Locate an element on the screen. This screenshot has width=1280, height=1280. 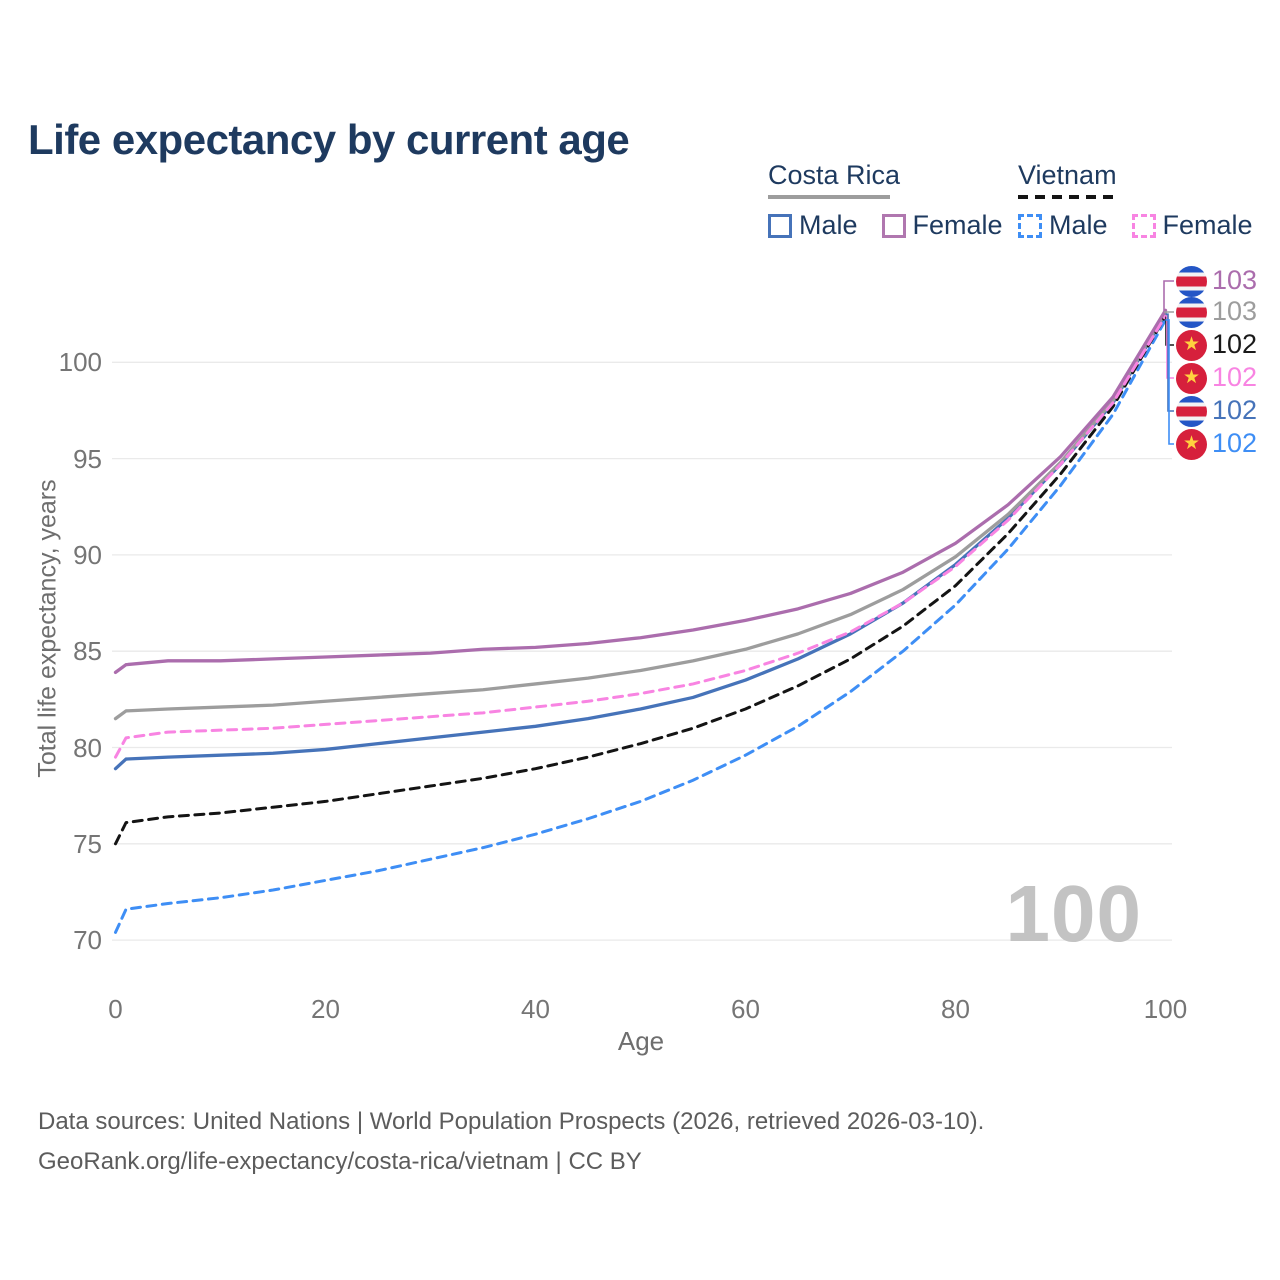
leader-line-costa-rica-female is located at coordinates (1168, 296).